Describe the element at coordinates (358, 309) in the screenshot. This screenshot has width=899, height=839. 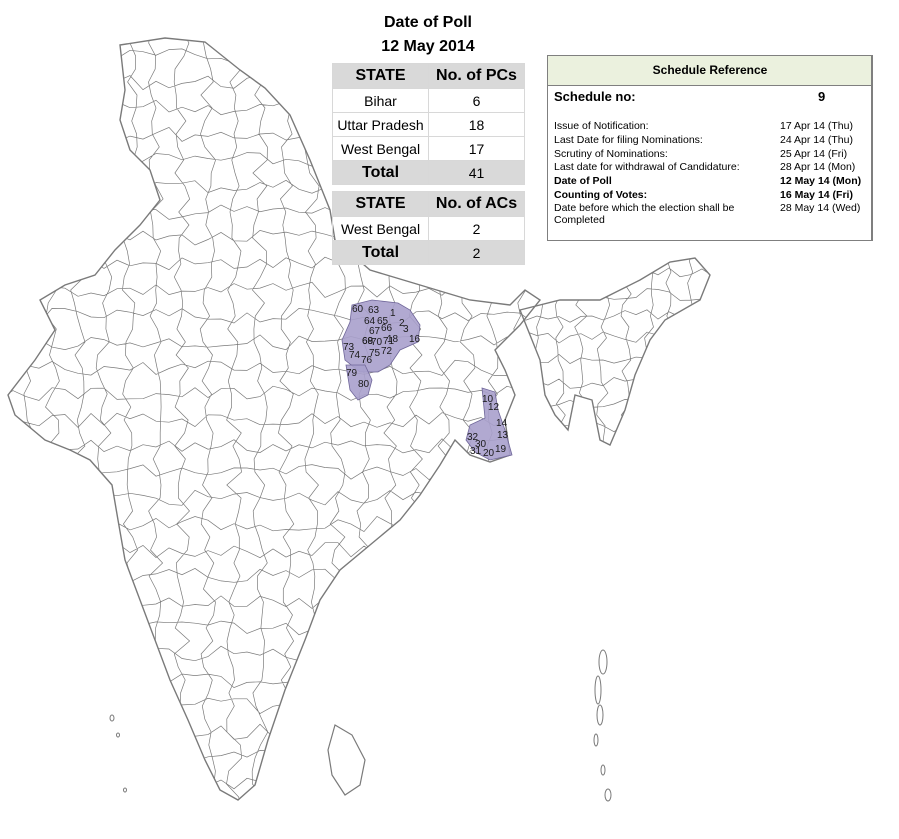
I see `constituency-label: 60` at that location.